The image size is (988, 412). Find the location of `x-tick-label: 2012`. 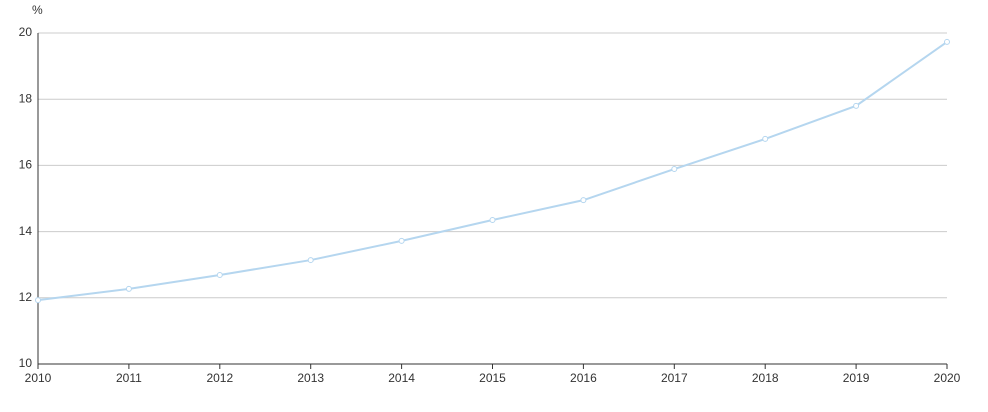

x-tick-label: 2012 is located at coordinates (219, 378).